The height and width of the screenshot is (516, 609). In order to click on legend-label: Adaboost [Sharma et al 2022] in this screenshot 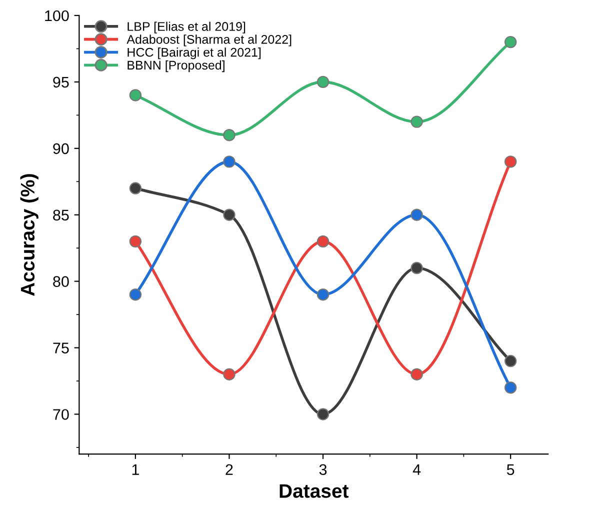, I will do `click(209, 40)`.